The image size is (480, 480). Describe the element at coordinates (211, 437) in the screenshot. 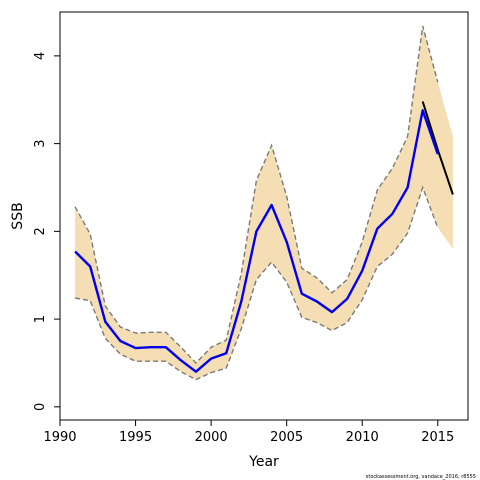

I see `x-tick-label: 2000` at that location.